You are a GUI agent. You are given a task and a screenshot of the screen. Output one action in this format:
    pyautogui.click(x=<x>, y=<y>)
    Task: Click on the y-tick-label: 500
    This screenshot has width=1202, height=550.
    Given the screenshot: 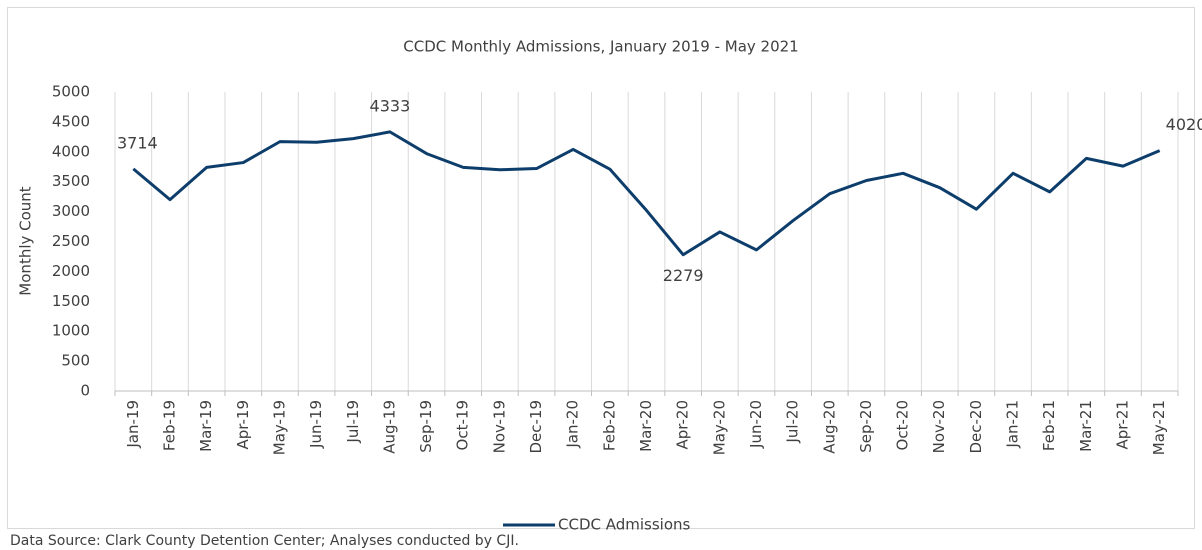 What is the action you would take?
    pyautogui.click(x=75, y=361)
    